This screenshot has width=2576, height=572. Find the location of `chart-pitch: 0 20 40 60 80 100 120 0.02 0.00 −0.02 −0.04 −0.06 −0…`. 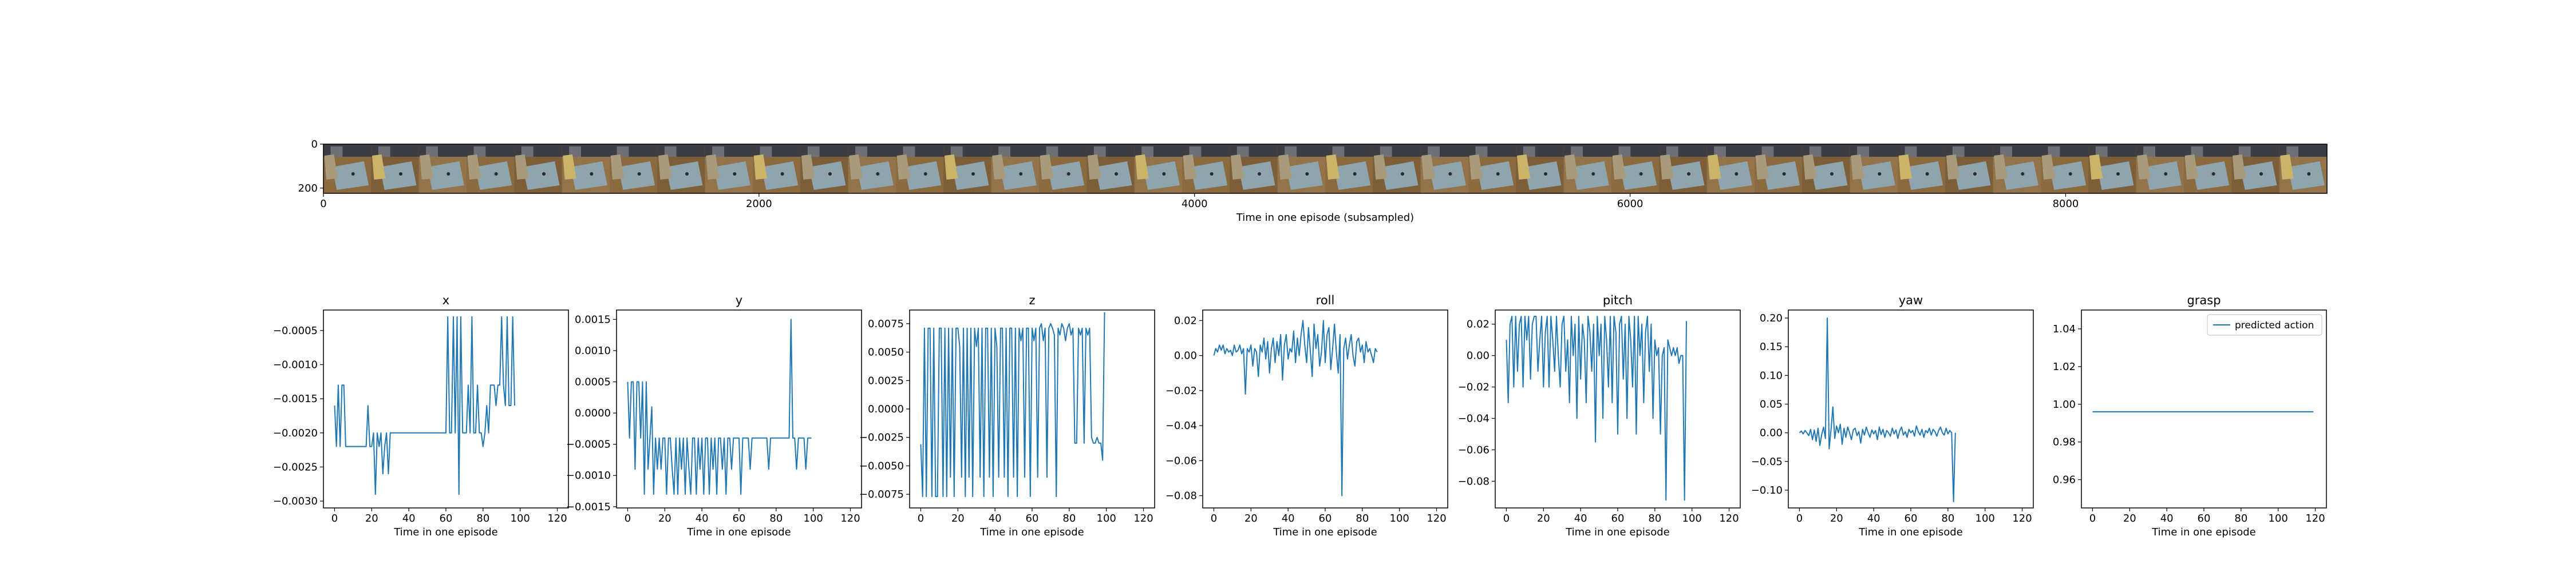

chart-pitch: 0 20 40 60 80 100 120 0.02 0.00 −0.02 −0.04 −0.06 −0… is located at coordinates (1599, 415).